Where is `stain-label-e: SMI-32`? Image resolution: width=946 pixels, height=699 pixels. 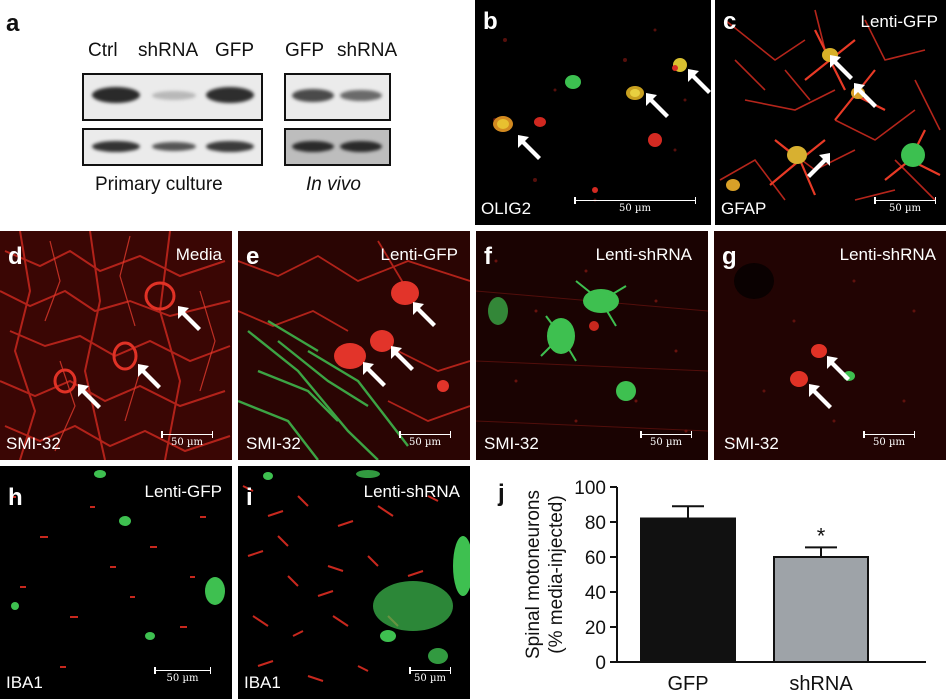 stain-label-e: SMI-32 is located at coordinates (273, 443).